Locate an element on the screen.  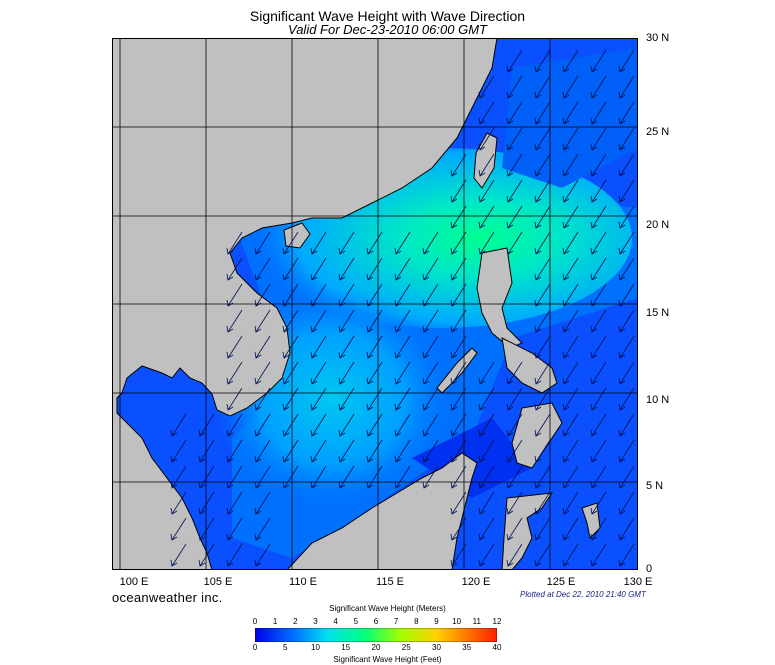
colorbar-meters-tick: 10 is located at coordinates (457, 621).